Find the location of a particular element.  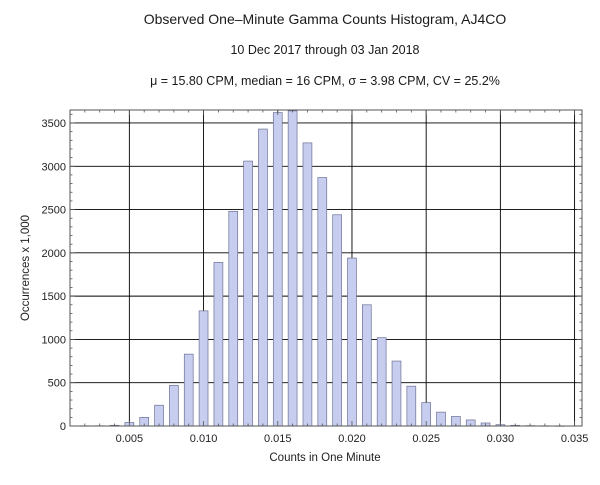

y-tick-label: 1000 is located at coordinates (54, 340).